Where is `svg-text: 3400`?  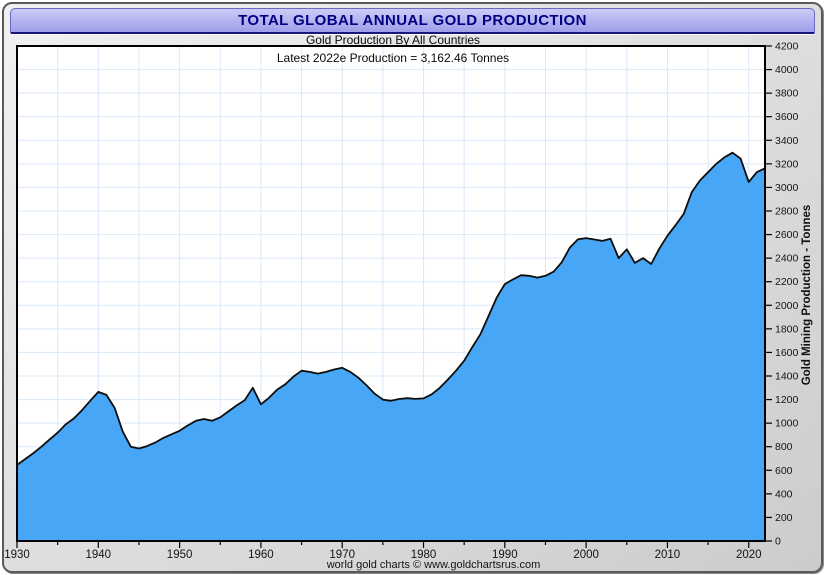 svg-text: 3400 is located at coordinates (787, 141).